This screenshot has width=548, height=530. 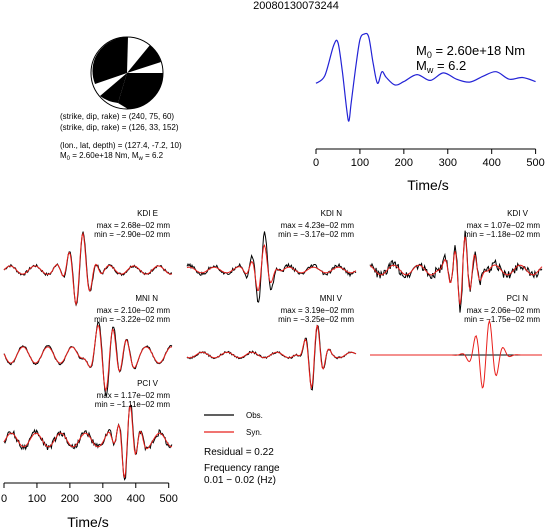 I want to click on waveform-tick-label: 300, so click(x=103, y=499).